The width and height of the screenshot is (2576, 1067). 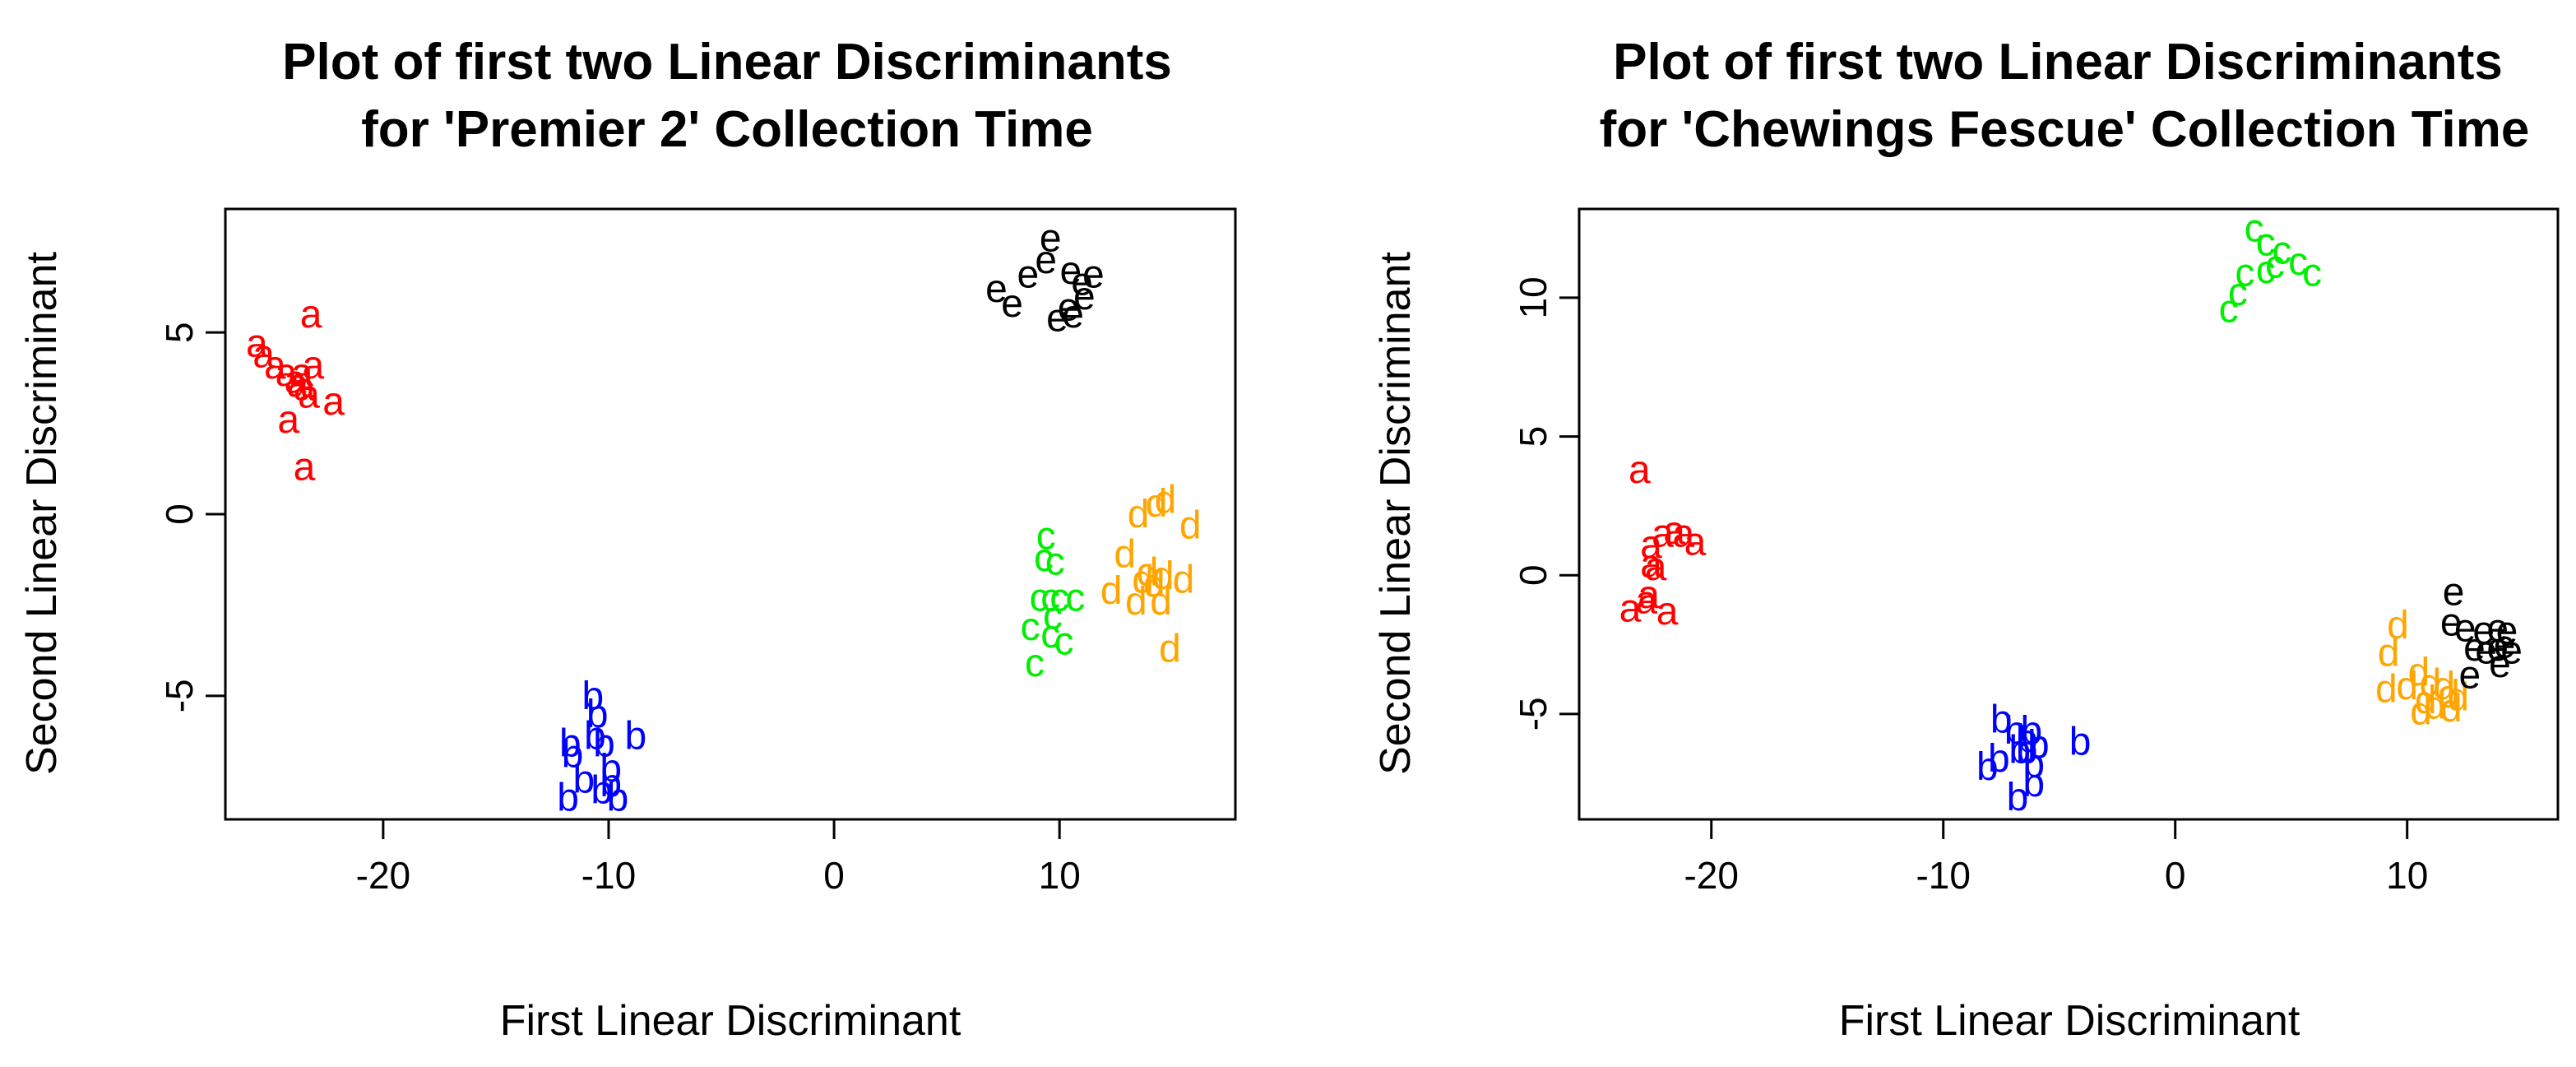 What do you see at coordinates (2065, 129) in the screenshot?
I see `chart-2-title-line-2: for 'Chewings Fescue' Collection Time` at bounding box center [2065, 129].